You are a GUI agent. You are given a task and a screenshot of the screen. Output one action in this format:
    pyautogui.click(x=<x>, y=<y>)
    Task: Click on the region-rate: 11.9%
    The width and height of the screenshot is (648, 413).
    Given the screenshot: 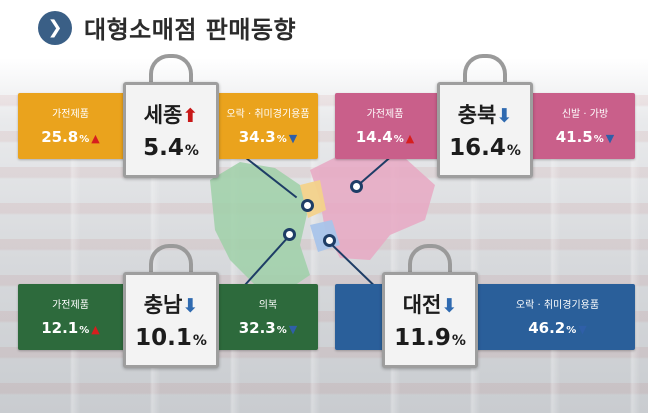 What is the action you would take?
    pyautogui.click(x=430, y=338)
    